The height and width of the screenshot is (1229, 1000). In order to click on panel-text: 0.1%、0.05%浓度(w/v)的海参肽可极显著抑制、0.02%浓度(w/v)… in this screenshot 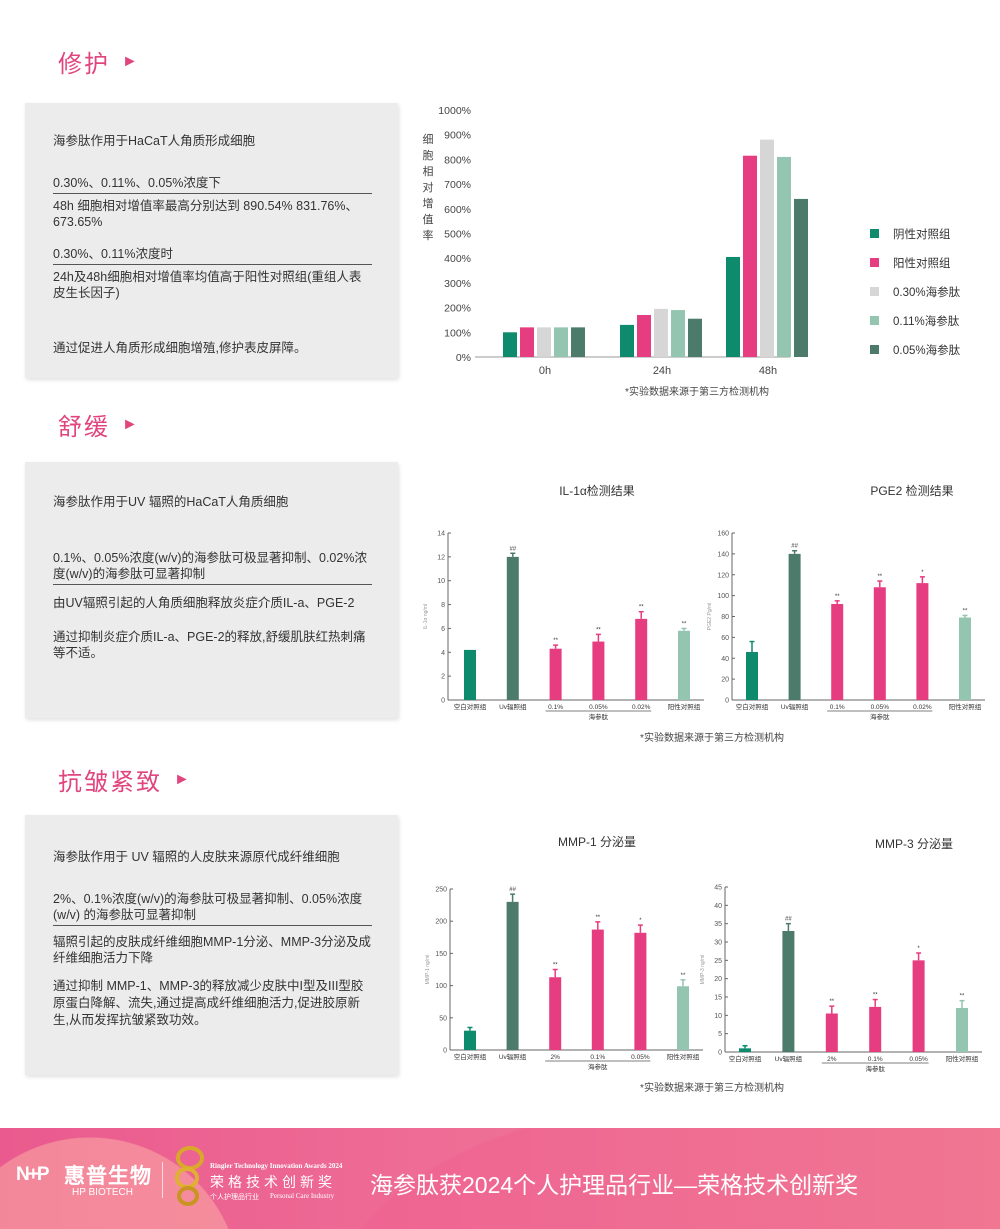, I will do `click(212, 567)`.